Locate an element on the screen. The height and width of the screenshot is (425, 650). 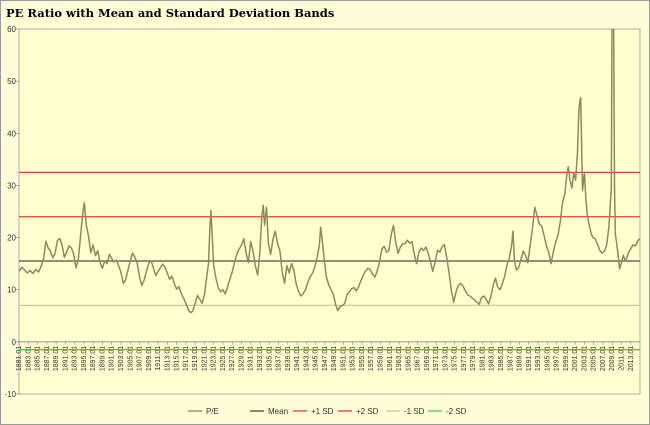
x-tick-label: 1967.01 is located at coordinates (418, 358).